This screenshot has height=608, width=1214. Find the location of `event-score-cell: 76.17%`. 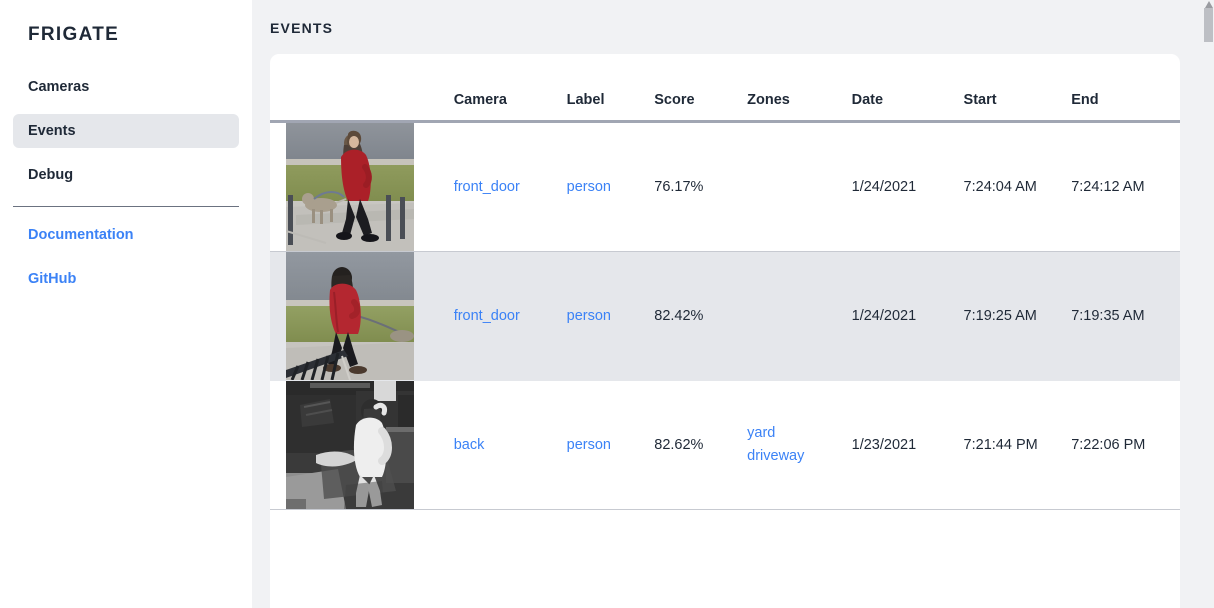

event-score-cell: 76.17% is located at coordinates (701, 186).